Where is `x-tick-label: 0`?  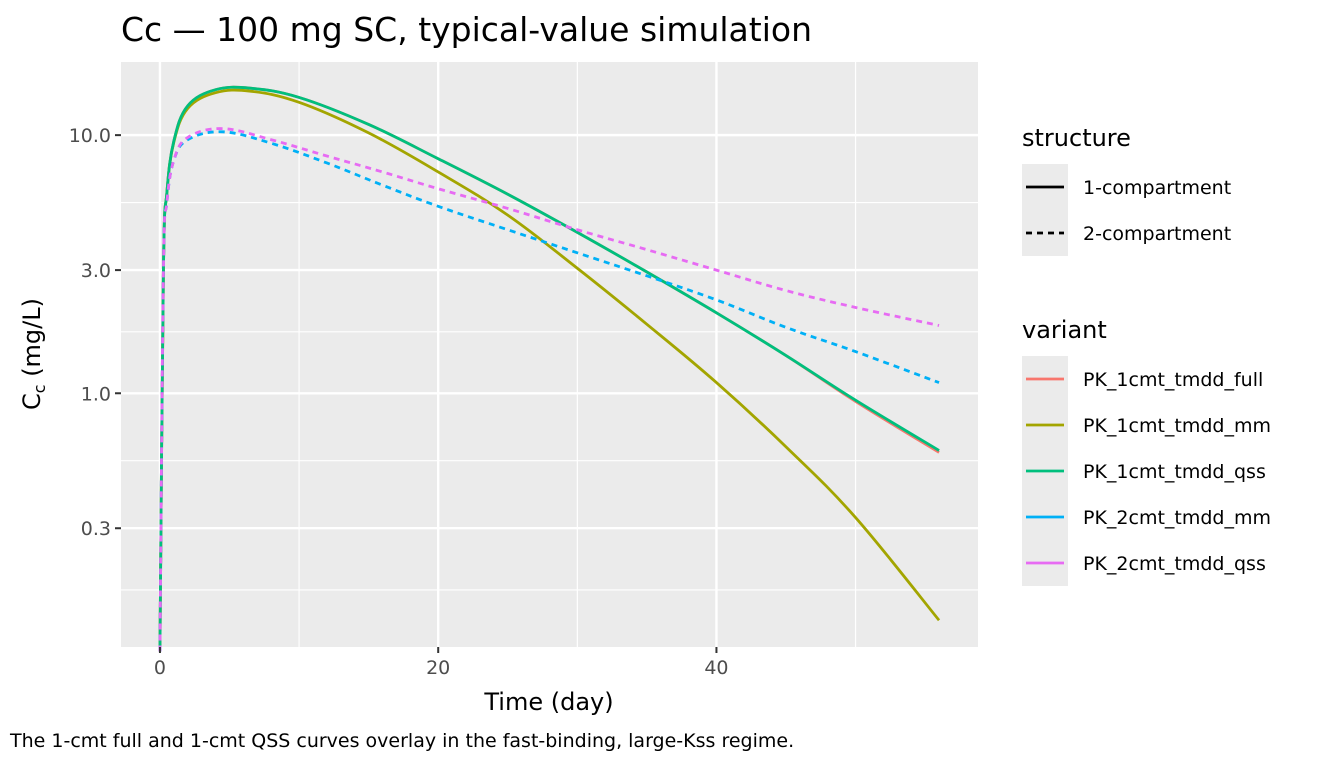 x-tick-label: 0 is located at coordinates (160, 668).